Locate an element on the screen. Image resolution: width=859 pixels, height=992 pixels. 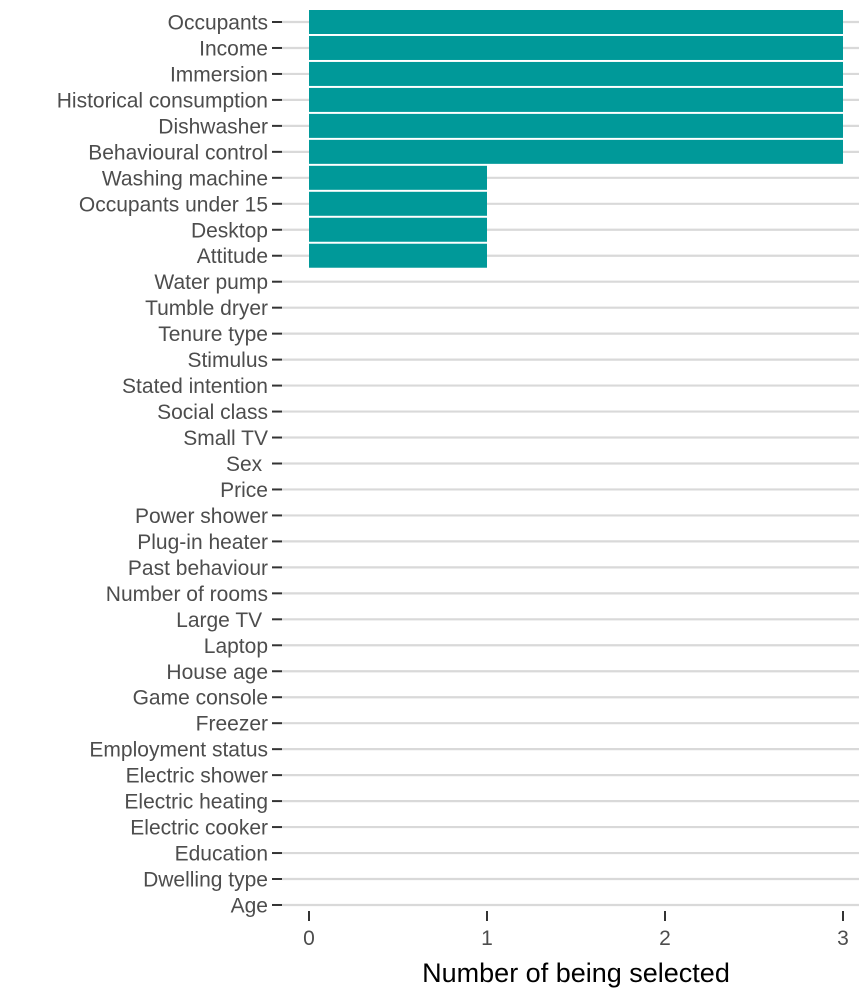
y-tick-label: Electric heating is located at coordinates (196, 802).